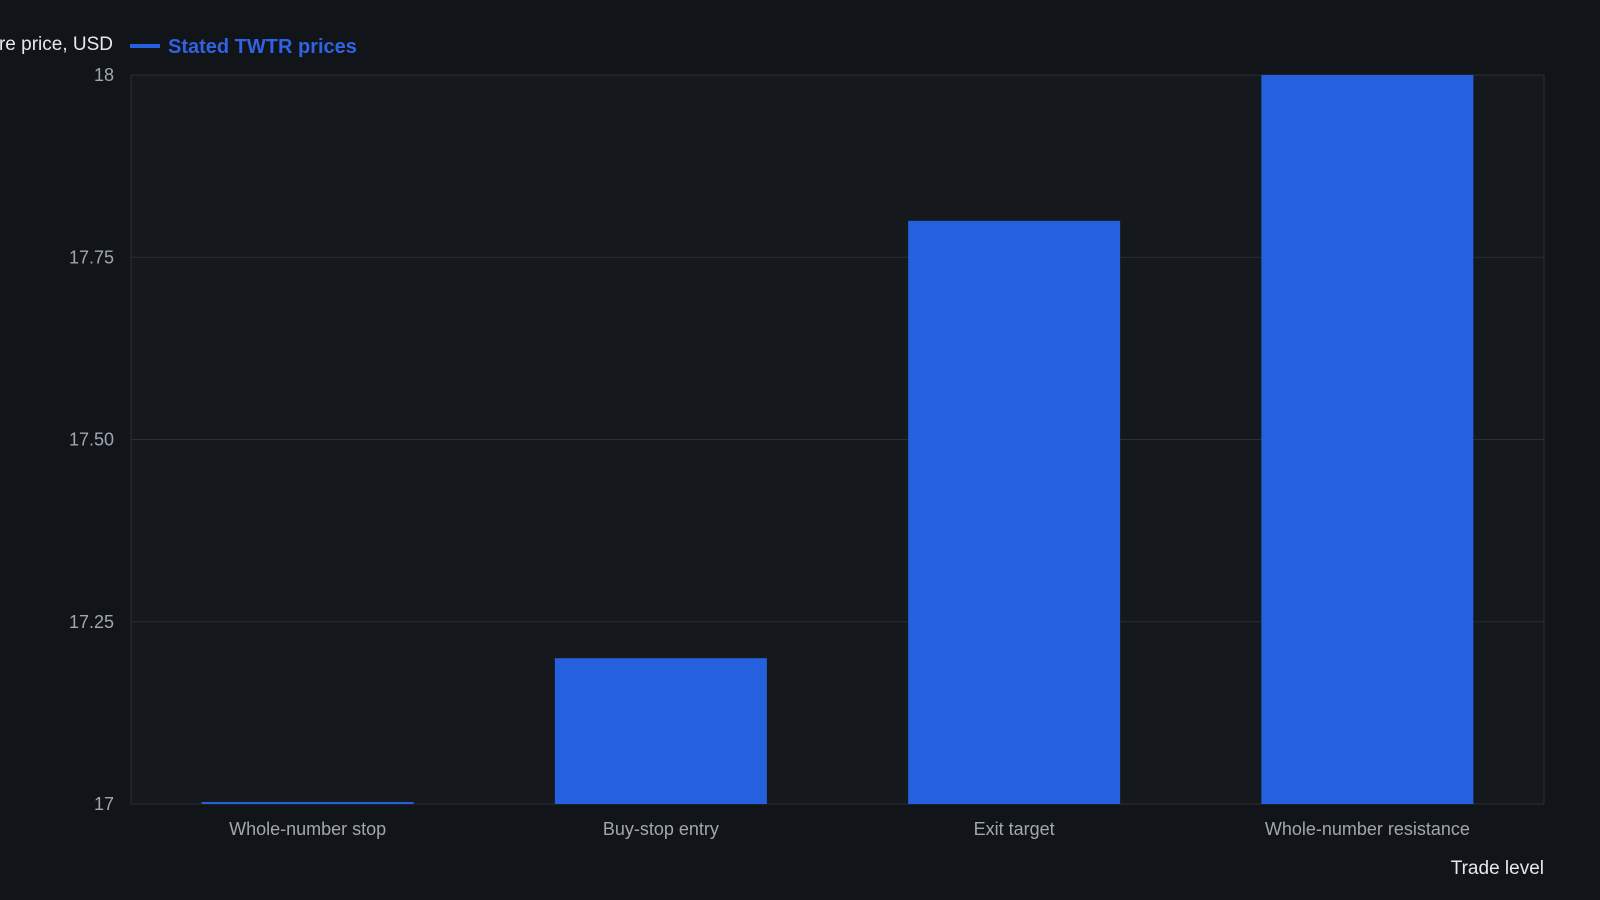 The image size is (1600, 900). Describe the element at coordinates (56, 44) in the screenshot. I see `y-axis-title: Share price, USD` at that location.